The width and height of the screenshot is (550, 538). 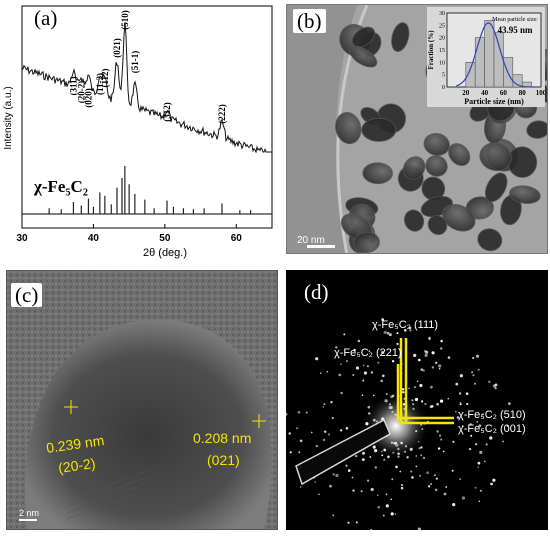 What do you see at coordinates (76, 465) in the screenshot?
I see `plane1-label: (20-2)` at bounding box center [76, 465].